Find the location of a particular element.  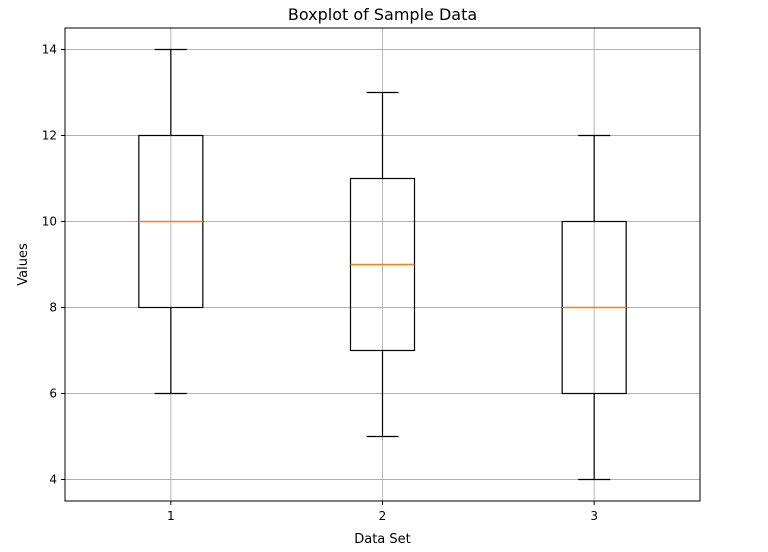

y-axis-label: Values is located at coordinates (23, 264).